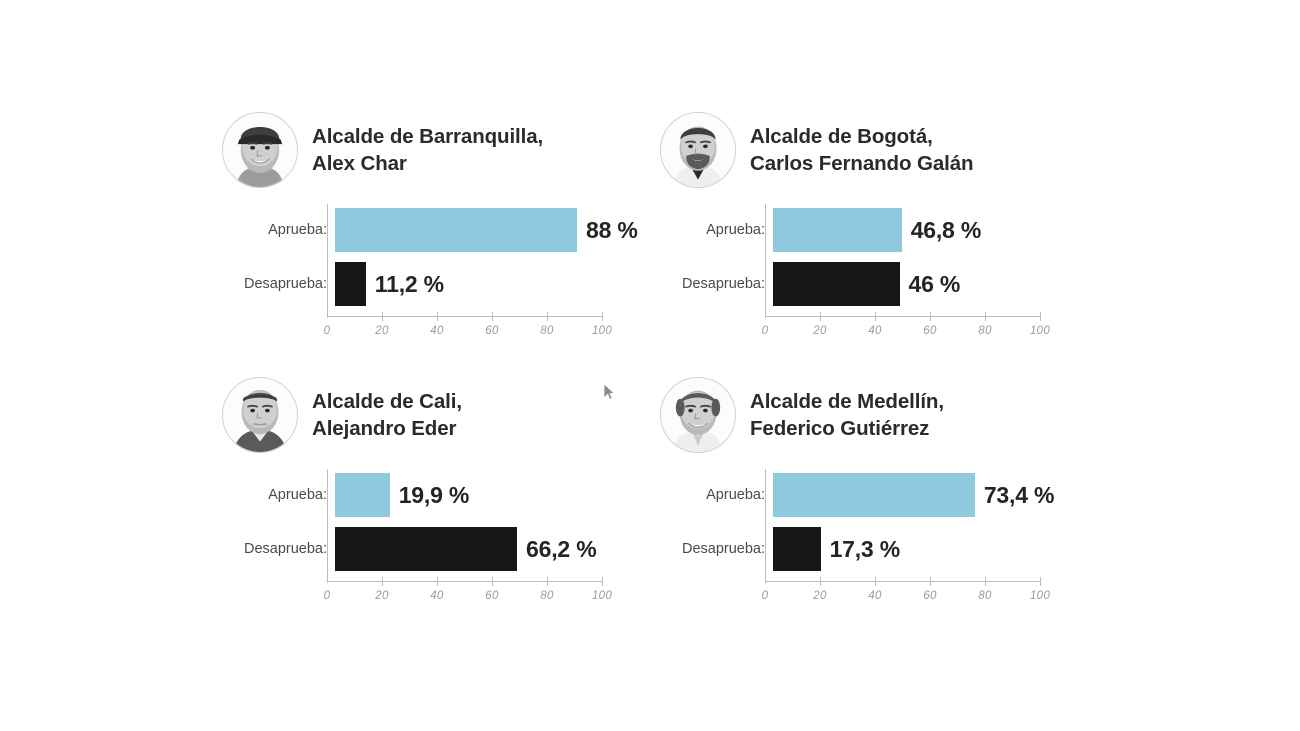  What do you see at coordinates (612, 229) in the screenshot?
I see `approve-value: 88 %` at bounding box center [612, 229].